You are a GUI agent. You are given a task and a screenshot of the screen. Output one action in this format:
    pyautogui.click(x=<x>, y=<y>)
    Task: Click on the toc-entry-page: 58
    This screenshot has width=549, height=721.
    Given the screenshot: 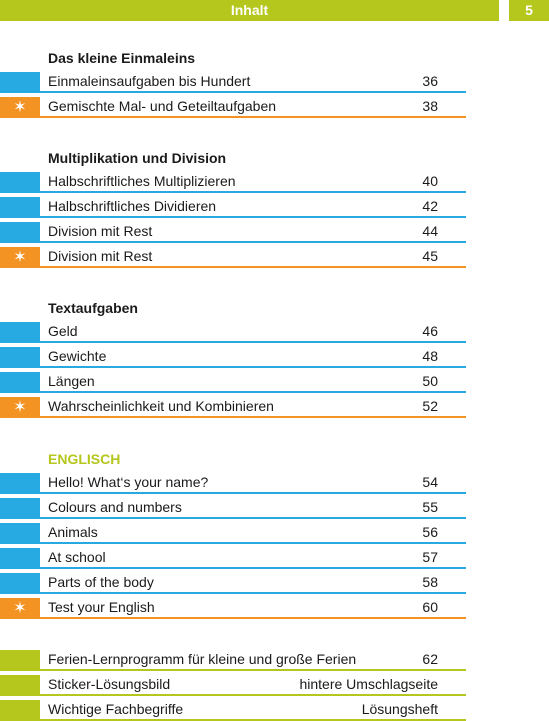 What is the action you would take?
    pyautogui.click(x=430, y=582)
    